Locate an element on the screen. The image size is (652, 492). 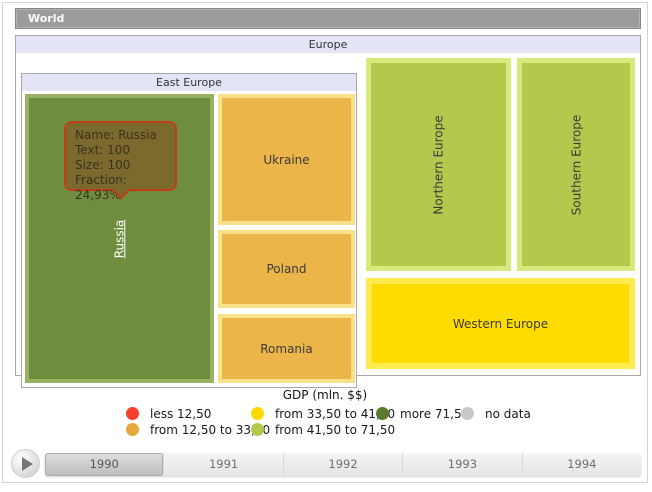
tile-romania-label: Romania is located at coordinates (286, 348).